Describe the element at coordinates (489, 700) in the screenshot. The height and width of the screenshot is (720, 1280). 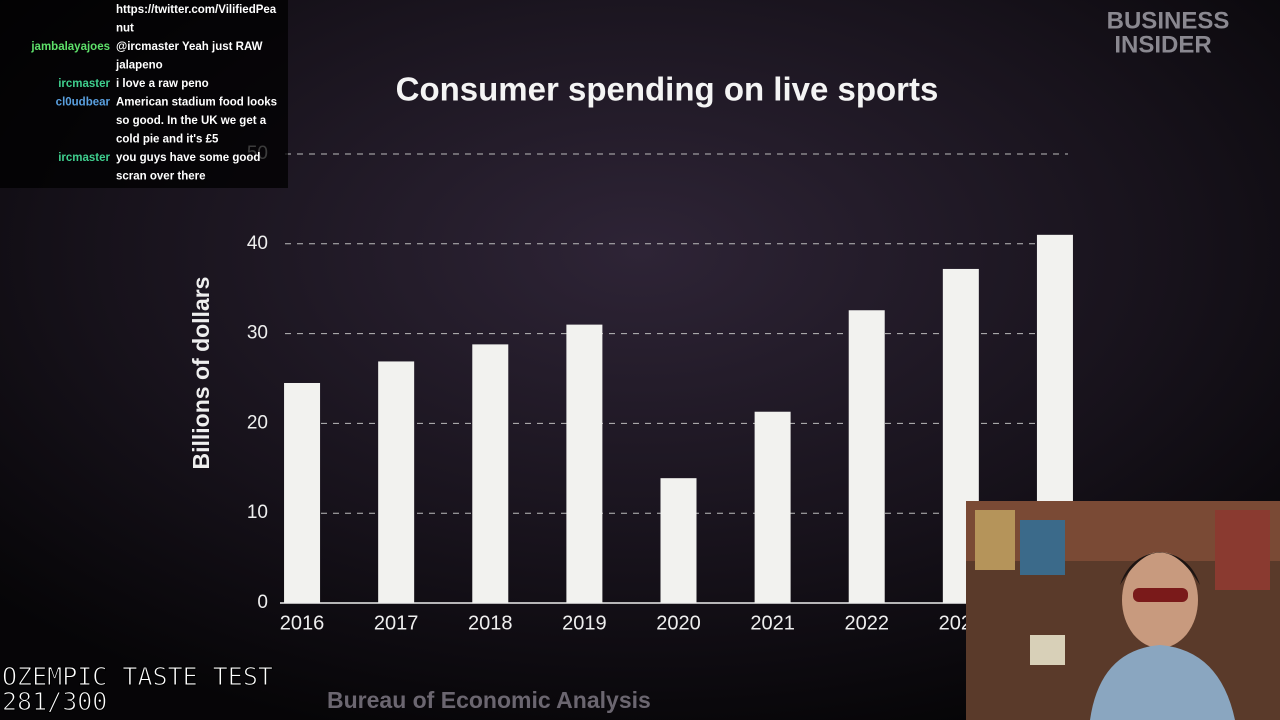
I see `source: Bureau of Economic Analysis` at that location.